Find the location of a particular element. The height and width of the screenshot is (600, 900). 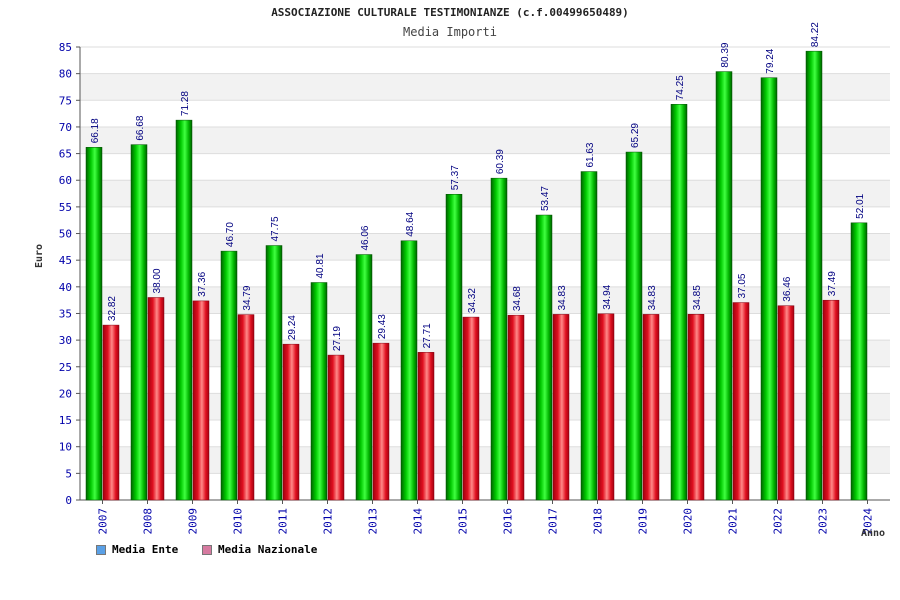

y-tick-label: 65 is located at coordinates (65, 154).